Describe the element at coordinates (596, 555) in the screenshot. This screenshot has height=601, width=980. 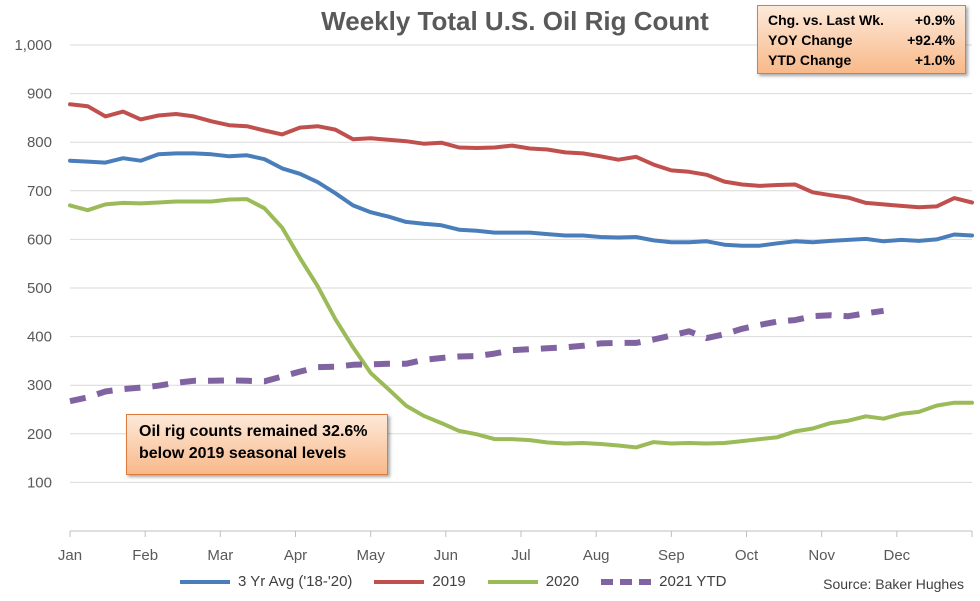
I see `x-tick-label: Aug` at that location.